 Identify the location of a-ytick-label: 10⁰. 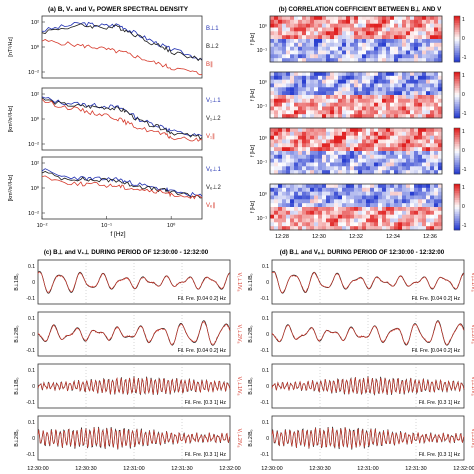
(35, 47).